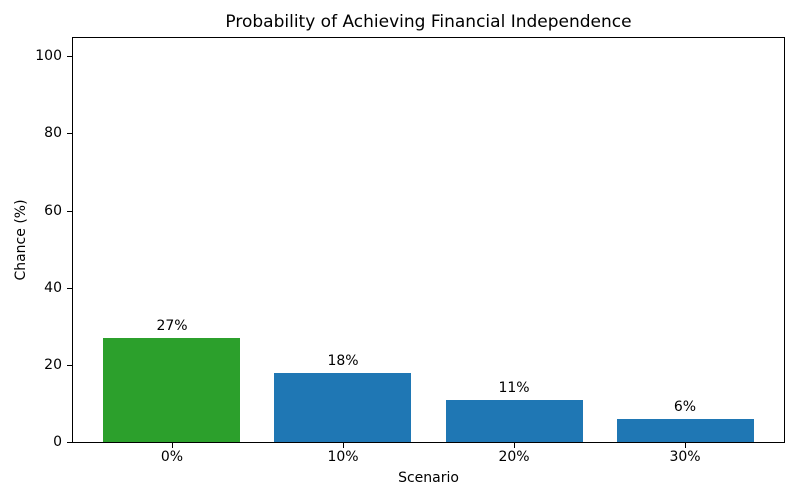 This screenshot has width=800, height=500. Describe the element at coordinates (514, 457) in the screenshot. I see `x-tick-label: 20%` at that location.